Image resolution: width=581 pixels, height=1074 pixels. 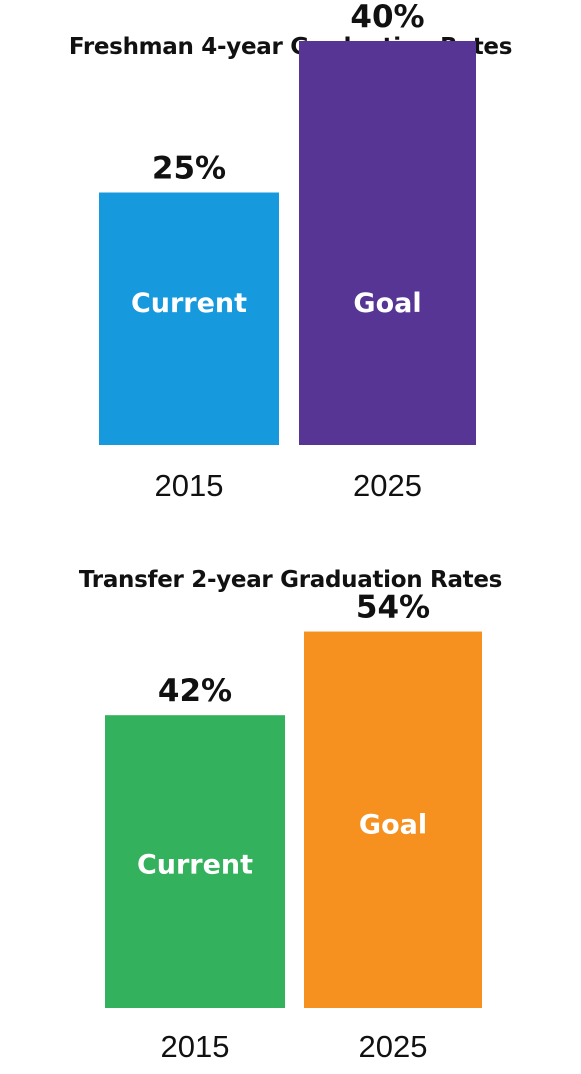 I want to click on chart-title: Transfer 2-year Graduation Rates, so click(x=290, y=580).